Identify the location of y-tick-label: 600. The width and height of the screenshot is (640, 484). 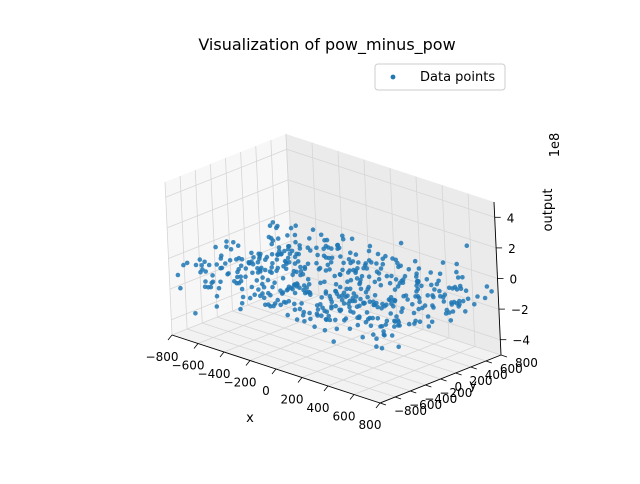
(511, 369).